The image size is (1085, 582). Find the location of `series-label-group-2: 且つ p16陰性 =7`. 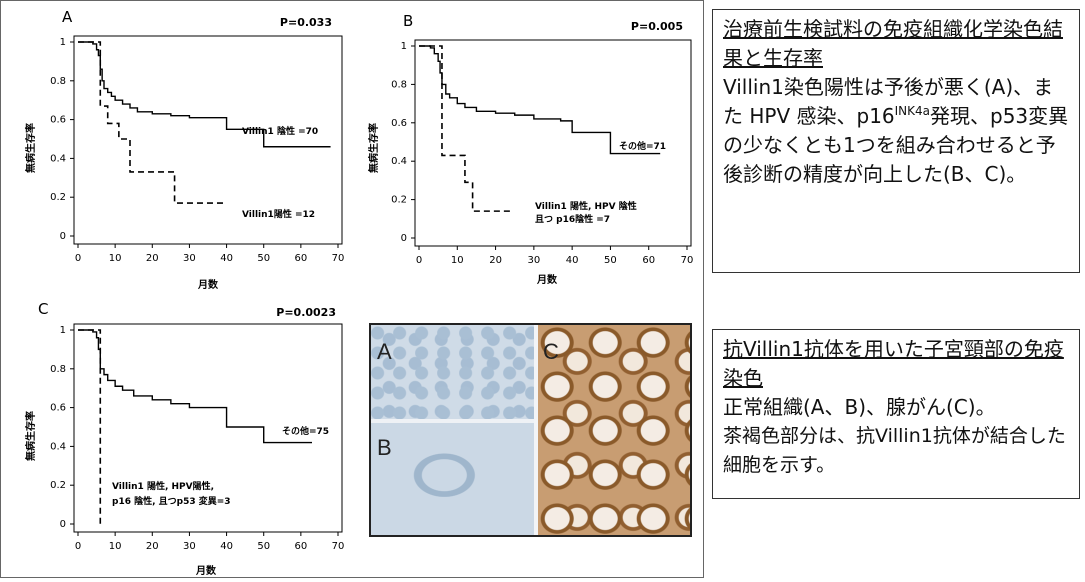

series-label-group-2: 且つ p16陰性 =7 is located at coordinates (572, 219).